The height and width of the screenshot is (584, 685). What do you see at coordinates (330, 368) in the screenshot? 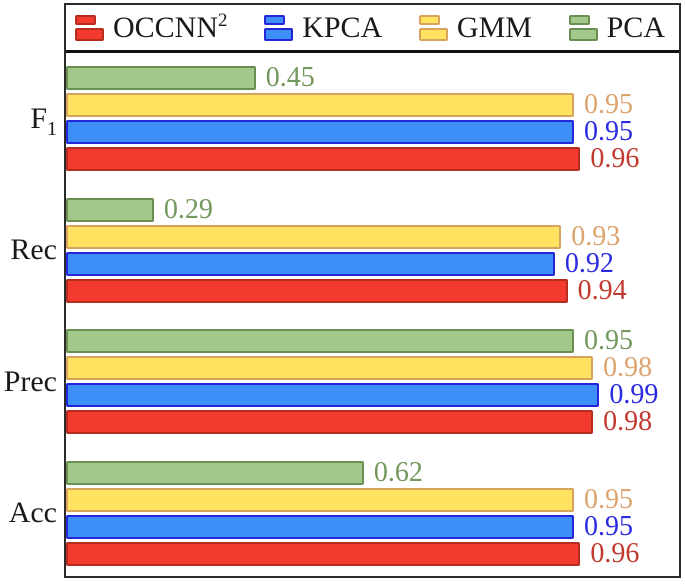
I see `bar-prec-gmm` at bounding box center [330, 368].